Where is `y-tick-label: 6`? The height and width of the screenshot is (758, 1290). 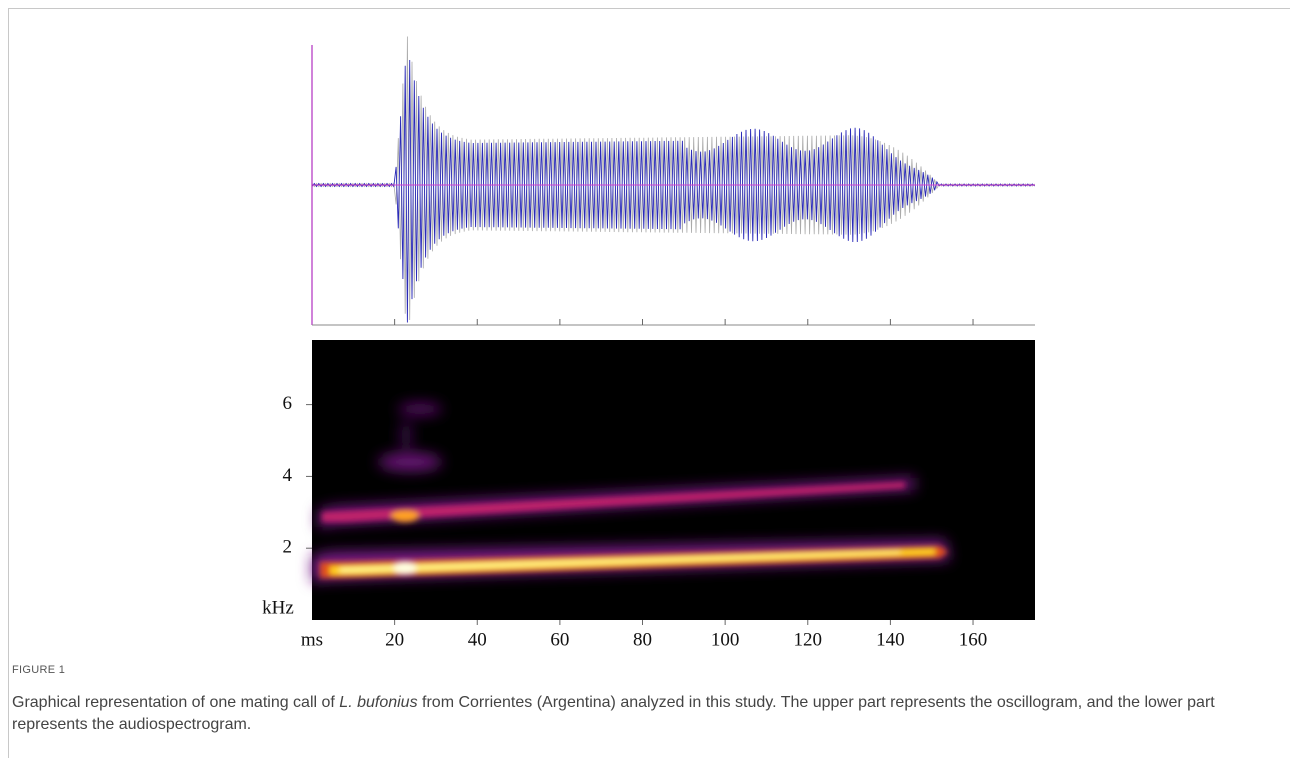
y-tick-label: 6 is located at coordinates (288, 403).